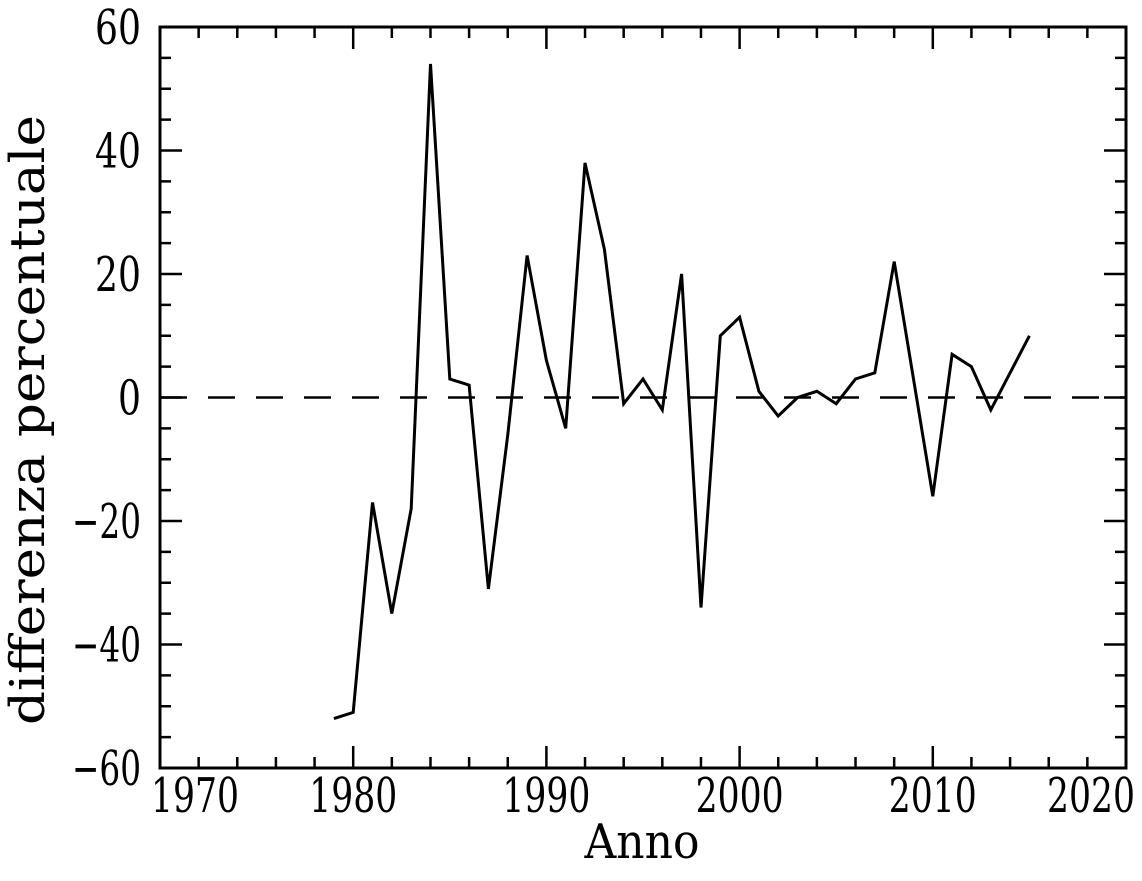 The width and height of the screenshot is (1142, 881). Describe the element at coordinates (546, 796) in the screenshot. I see `x-tick-label: 1990` at that location.